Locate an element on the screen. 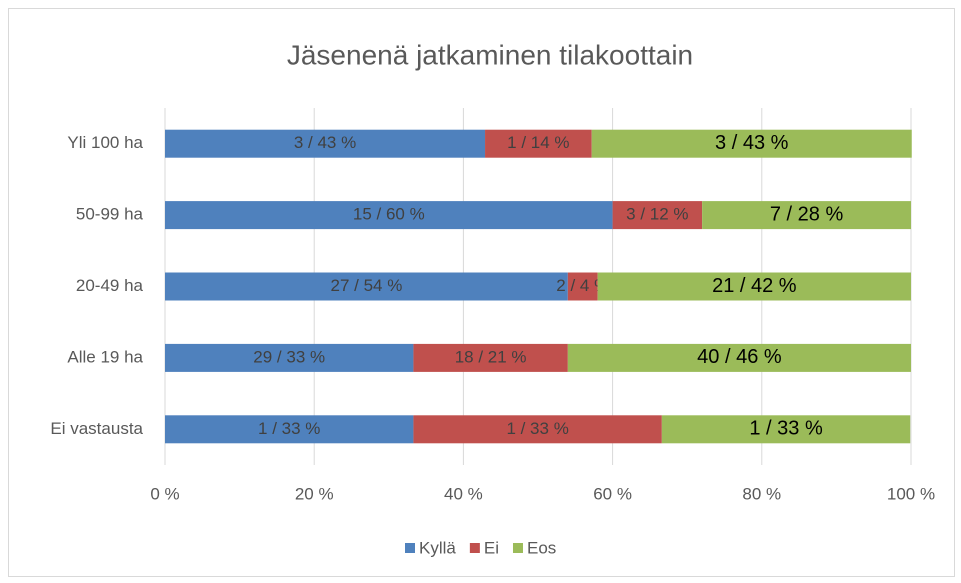  data-label: 3 / 12 % is located at coordinates (657, 214).